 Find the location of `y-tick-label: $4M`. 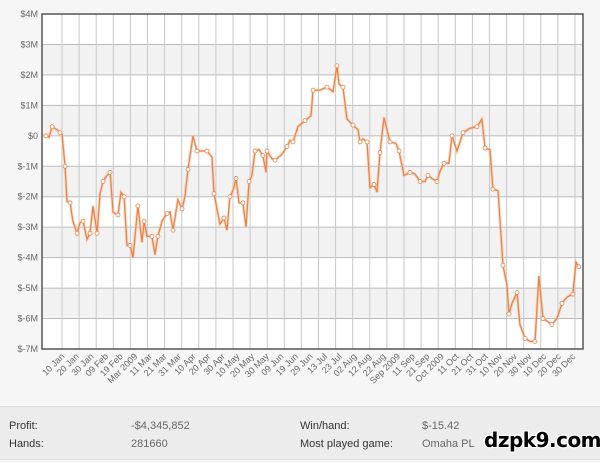

y-tick-label: $4M is located at coordinates (29, 14).